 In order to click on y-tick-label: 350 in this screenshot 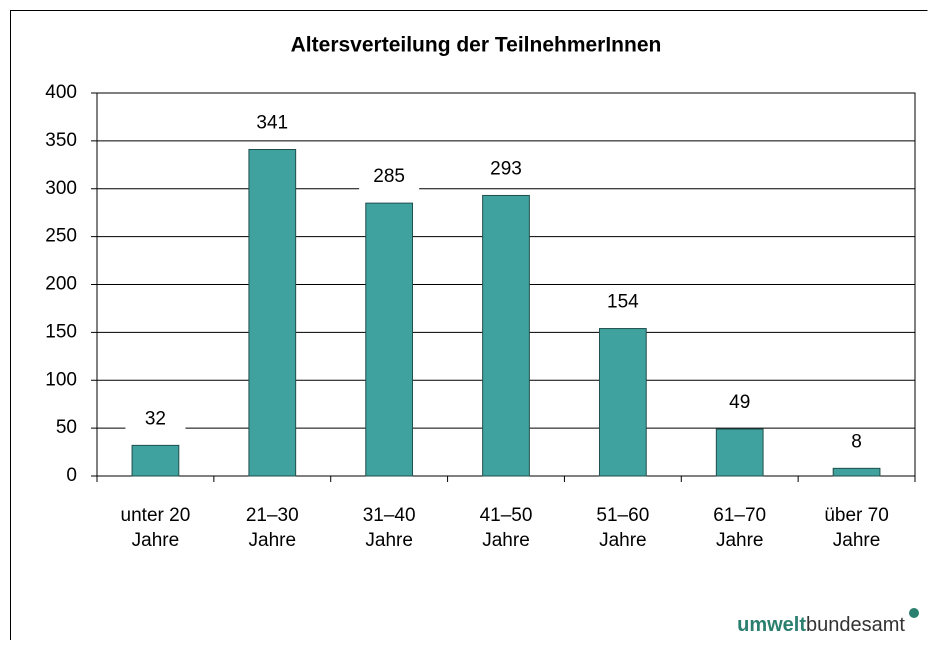, I will do `click(61, 140)`.